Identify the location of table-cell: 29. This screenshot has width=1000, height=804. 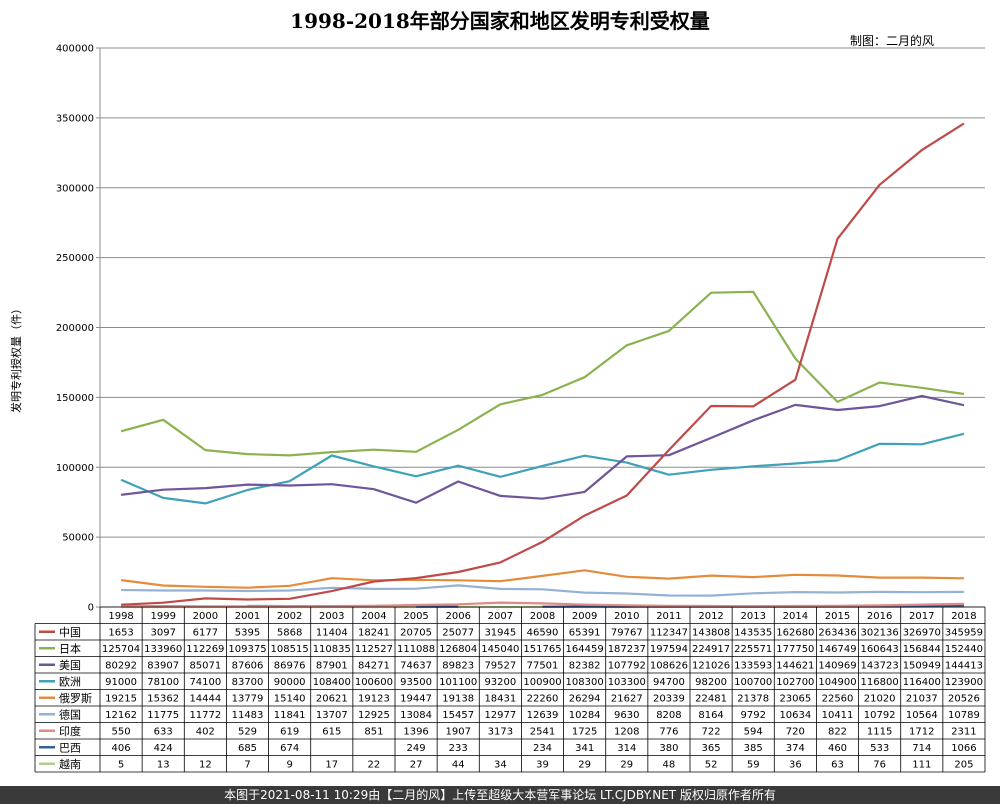
(584, 764).